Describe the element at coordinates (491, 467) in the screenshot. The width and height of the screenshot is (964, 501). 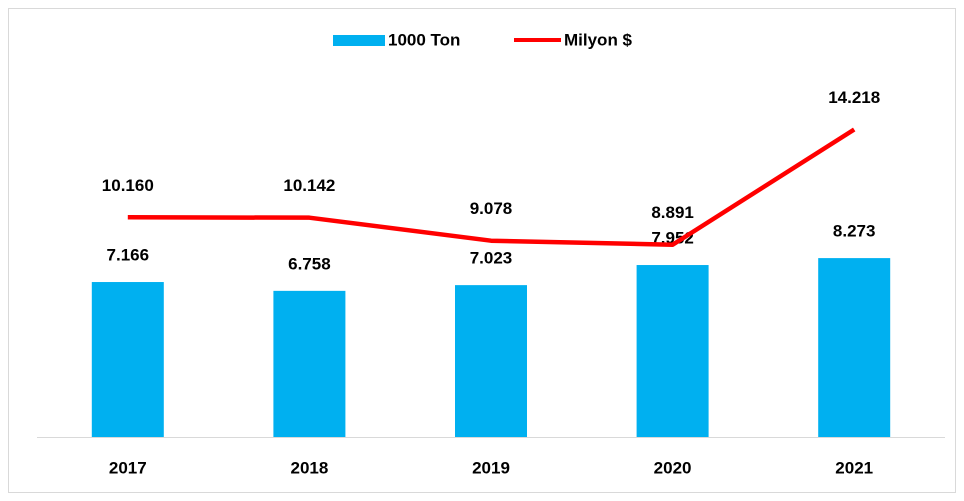
I see `x-tick-label: 2019` at that location.